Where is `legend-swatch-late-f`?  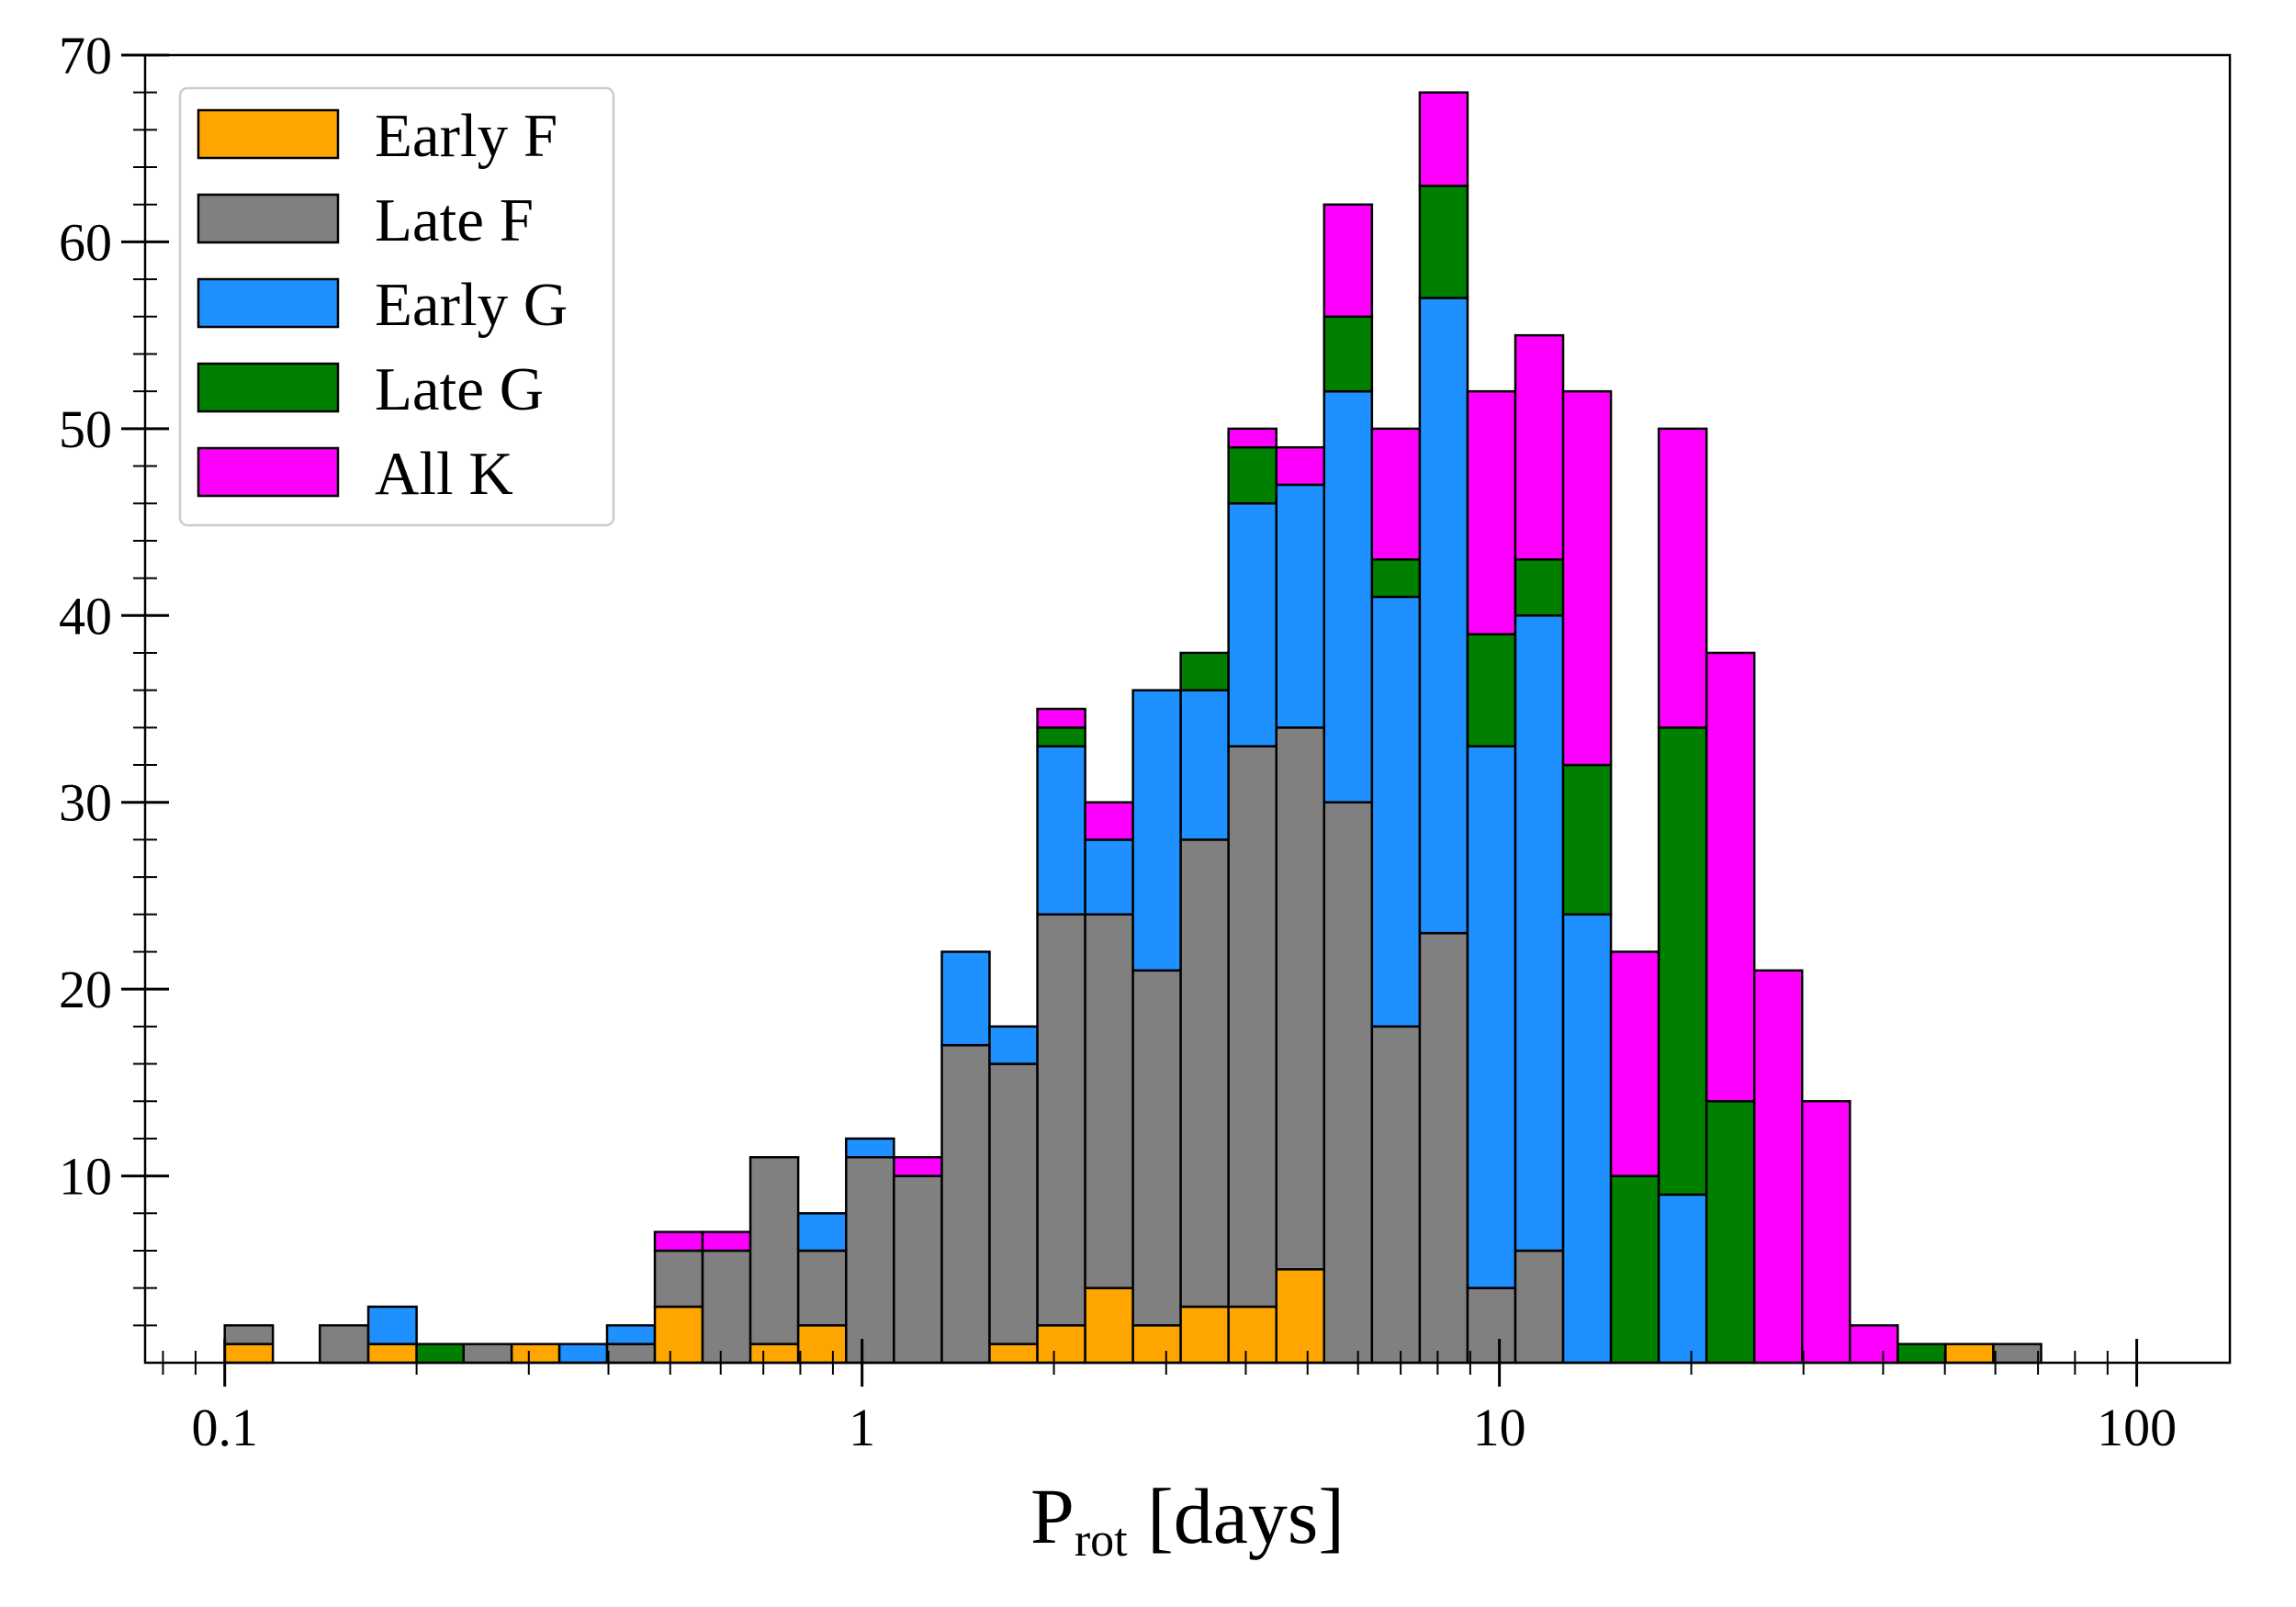 legend-swatch-late-f is located at coordinates (268, 218).